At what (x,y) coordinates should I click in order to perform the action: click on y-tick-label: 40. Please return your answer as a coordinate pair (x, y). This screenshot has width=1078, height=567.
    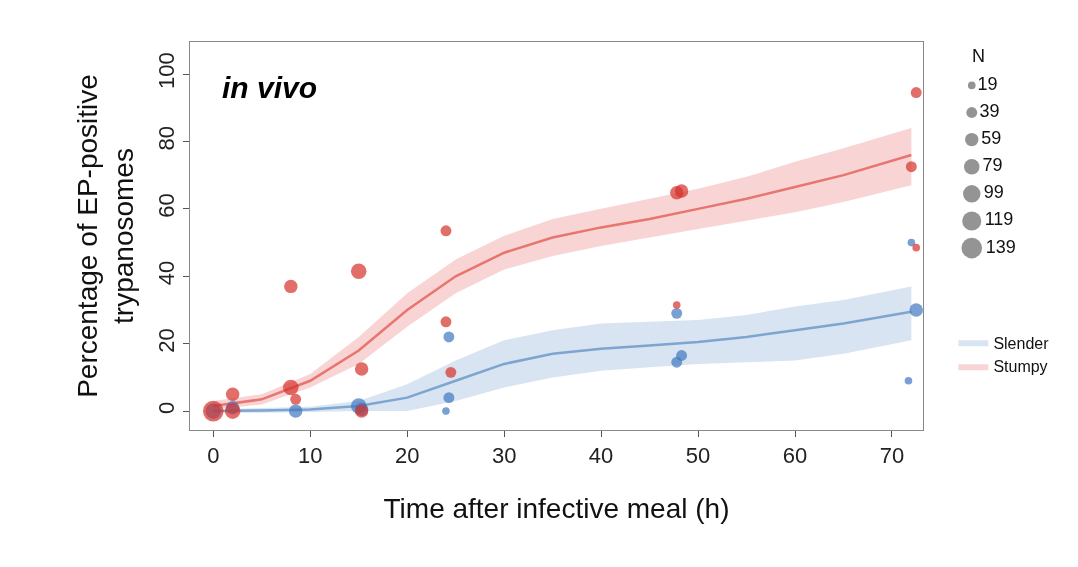
    Looking at the image, I should click on (167, 273).